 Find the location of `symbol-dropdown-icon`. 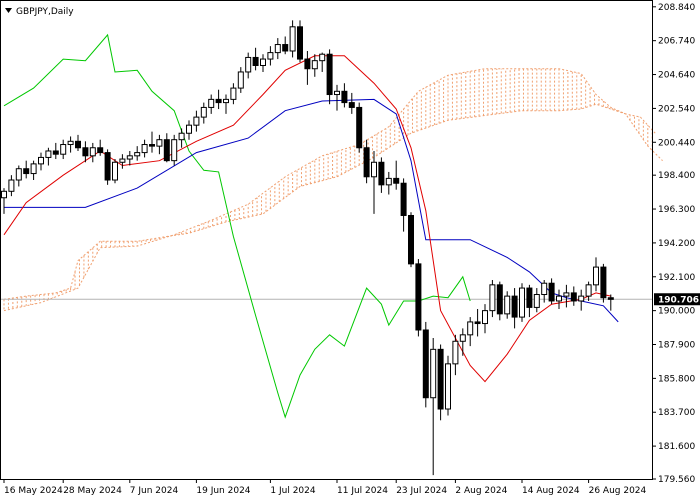

symbol-dropdown-icon is located at coordinates (8, 10).